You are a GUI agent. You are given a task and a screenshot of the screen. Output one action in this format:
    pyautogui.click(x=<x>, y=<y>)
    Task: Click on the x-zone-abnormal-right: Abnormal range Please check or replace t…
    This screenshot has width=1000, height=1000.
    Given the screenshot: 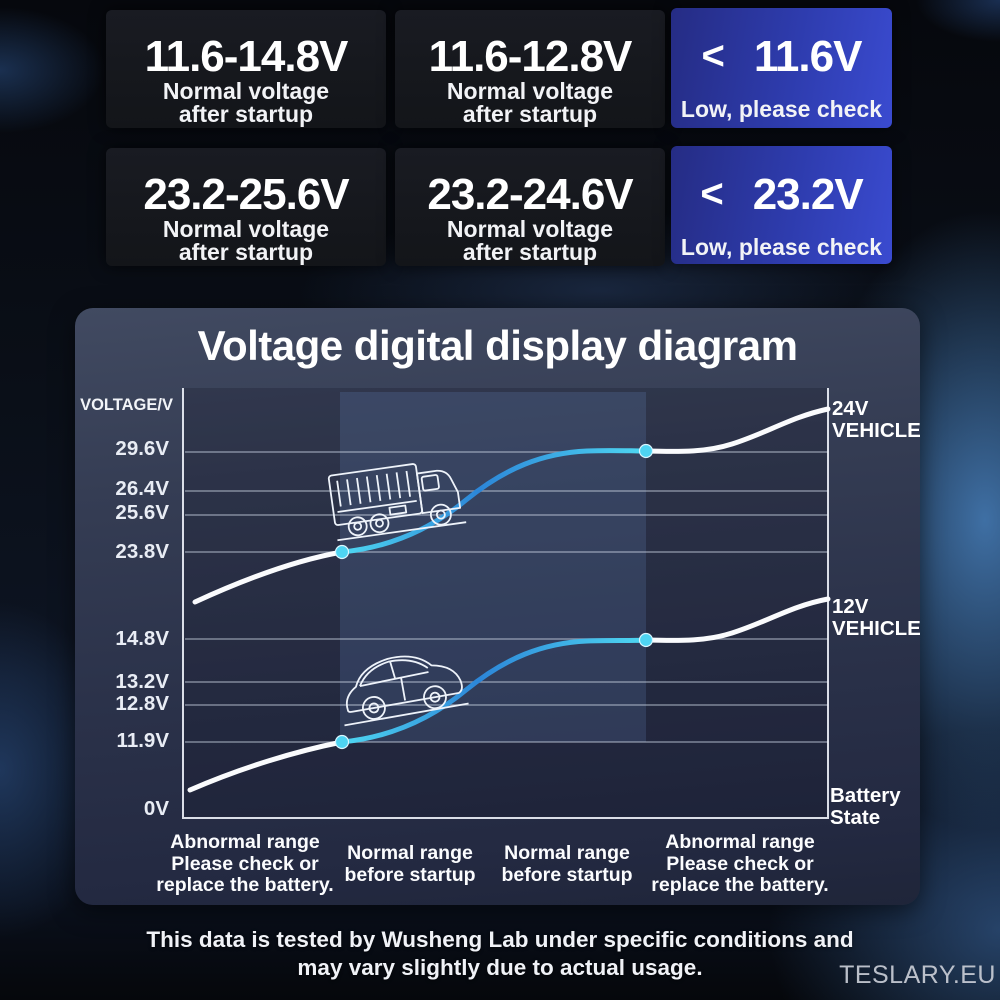 What is the action you would take?
    pyautogui.click(x=740, y=864)
    